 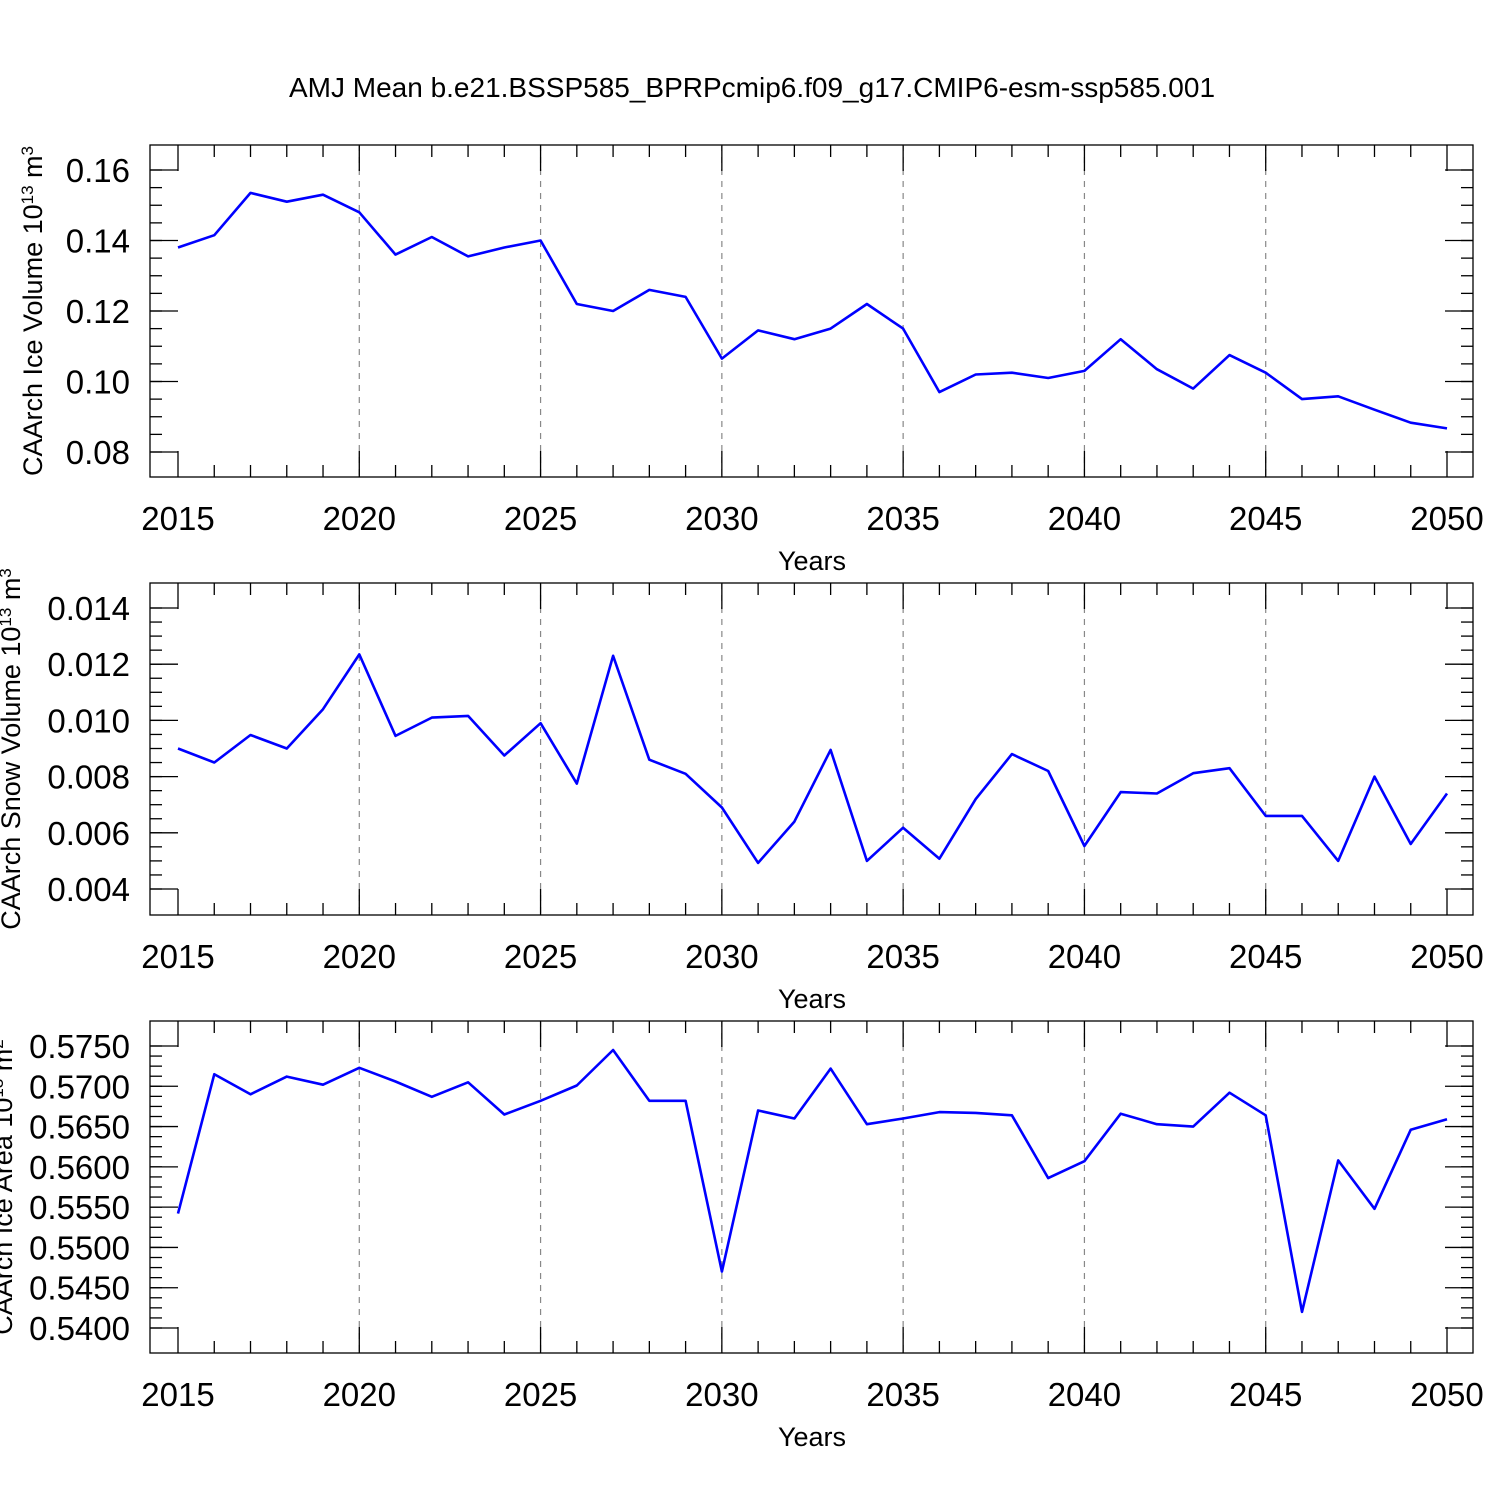 I want to click on y-tick-label: 0.5600, so click(x=79, y=1167).